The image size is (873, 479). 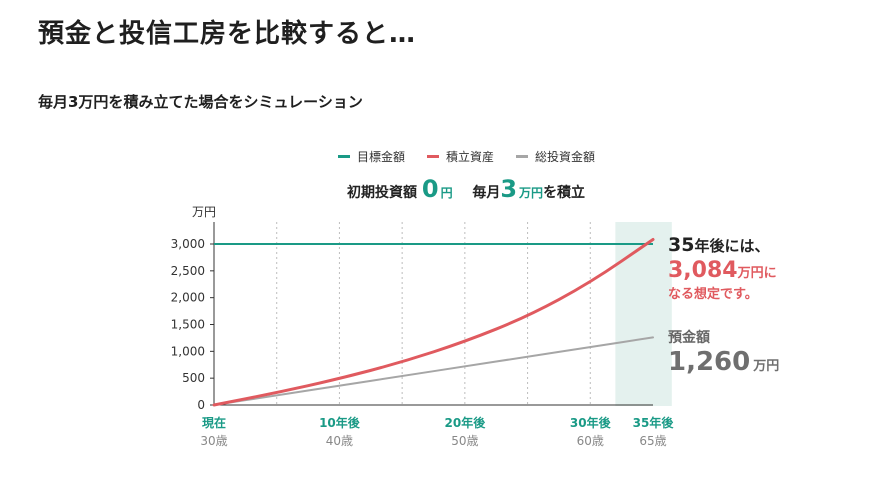 What do you see at coordinates (213, 441) in the screenshot?
I see `x-tick-bottom-0: 30歳` at bounding box center [213, 441].